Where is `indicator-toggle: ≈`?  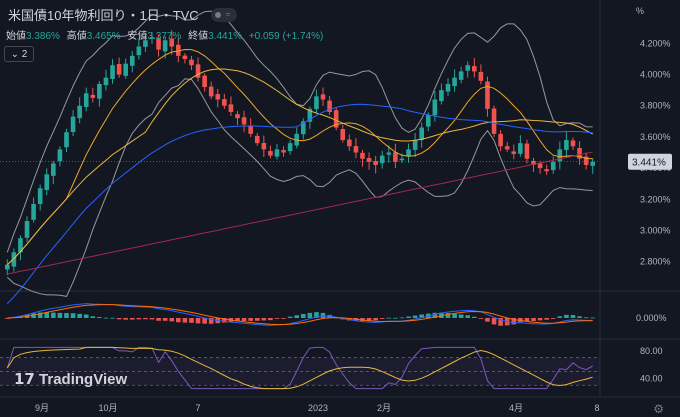
indicator-toggle: ≈ is located at coordinates (224, 15).